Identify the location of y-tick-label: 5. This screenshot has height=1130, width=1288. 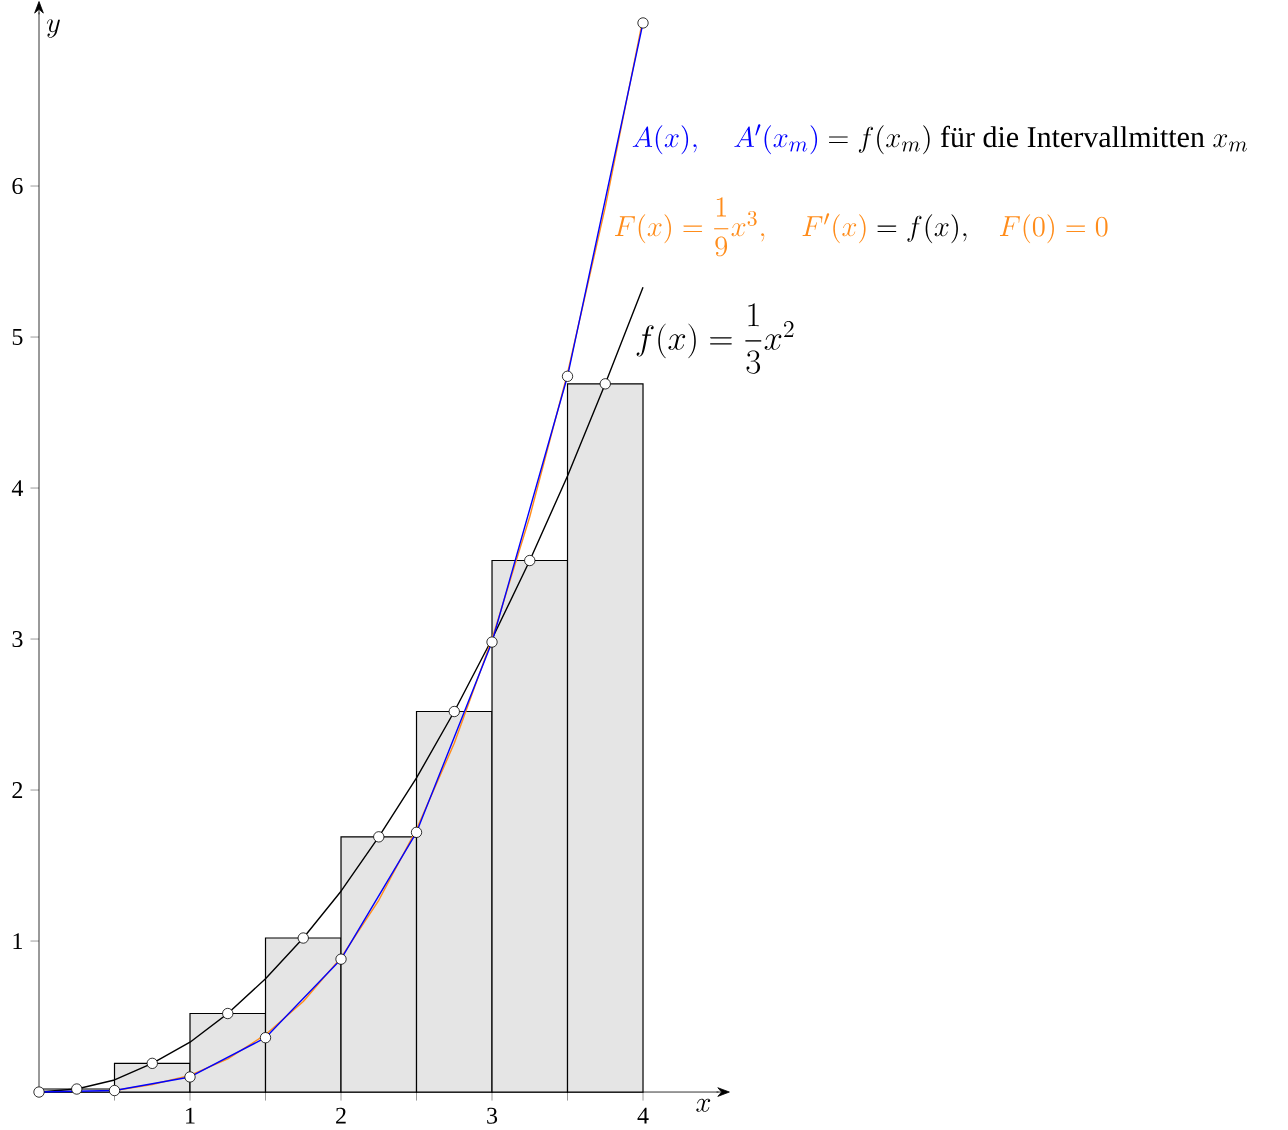
(17, 336).